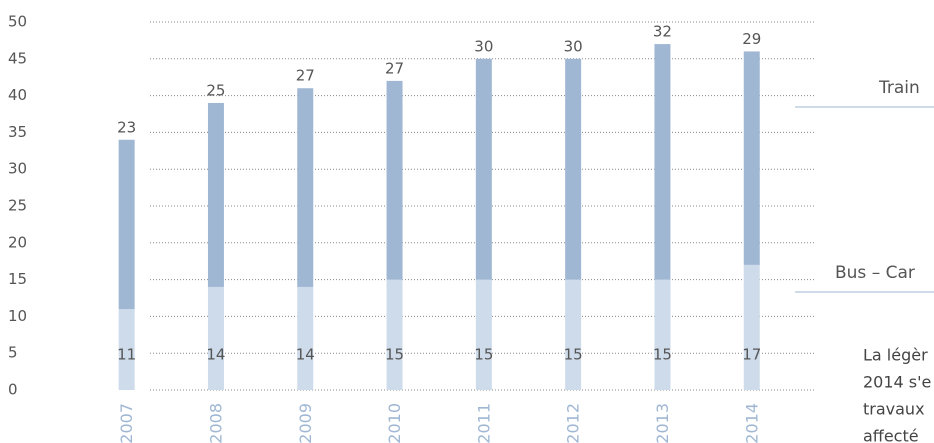 Image resolution: width=934 pixels, height=443 pixels. Describe the element at coordinates (305, 423) in the screenshot. I see `x-tick-label: 2009` at that location.